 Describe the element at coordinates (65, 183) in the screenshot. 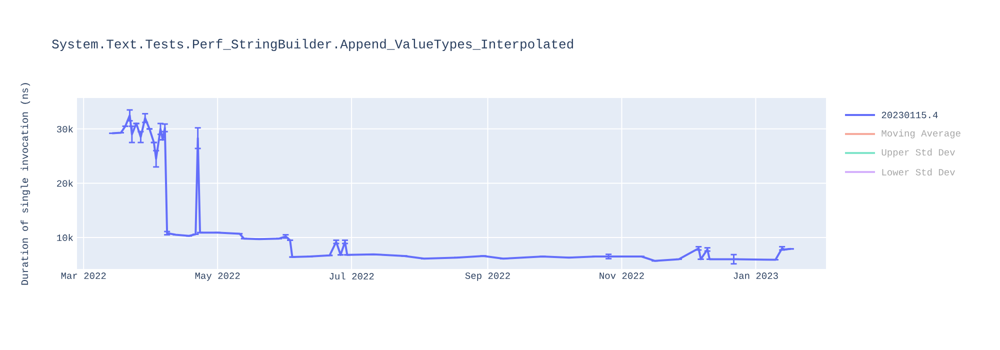

I see `y-tick-label: 20k` at that location.